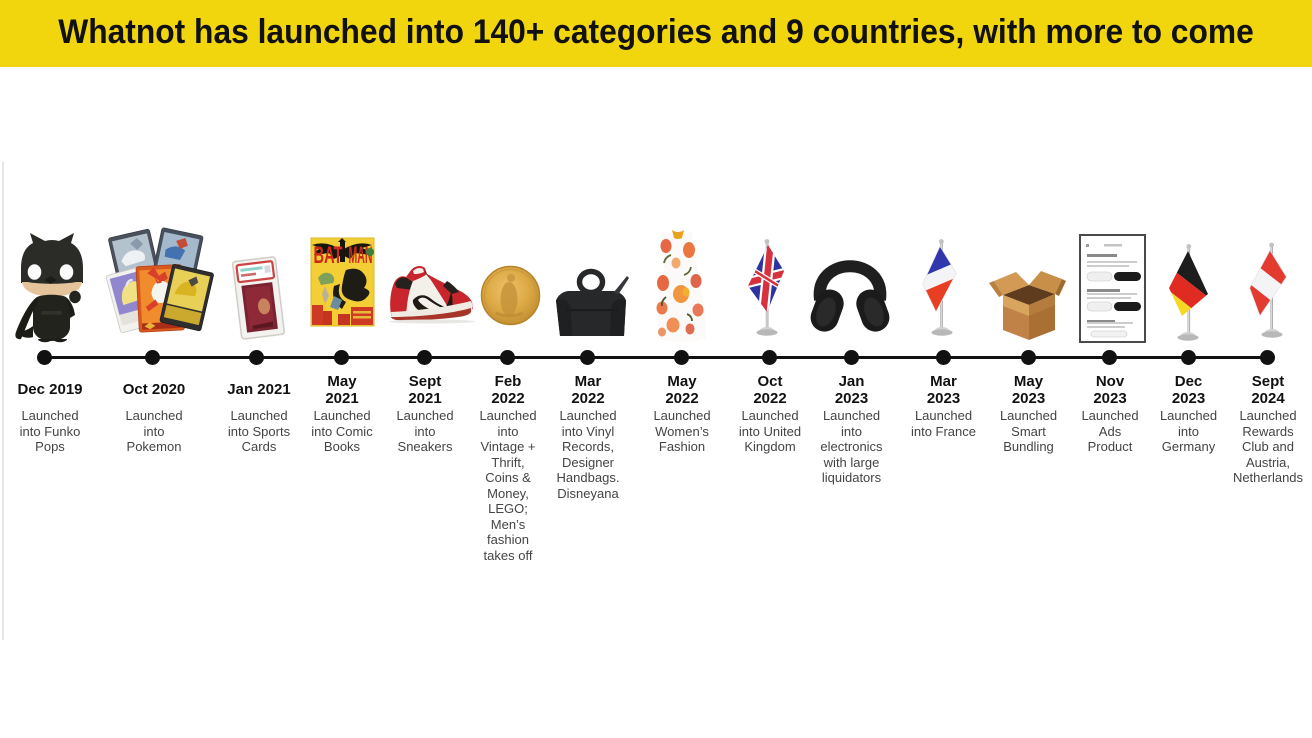 The width and height of the screenshot is (1312, 738). What do you see at coordinates (328, 255) in the screenshot?
I see `svg-text: BAT` at bounding box center [328, 255].